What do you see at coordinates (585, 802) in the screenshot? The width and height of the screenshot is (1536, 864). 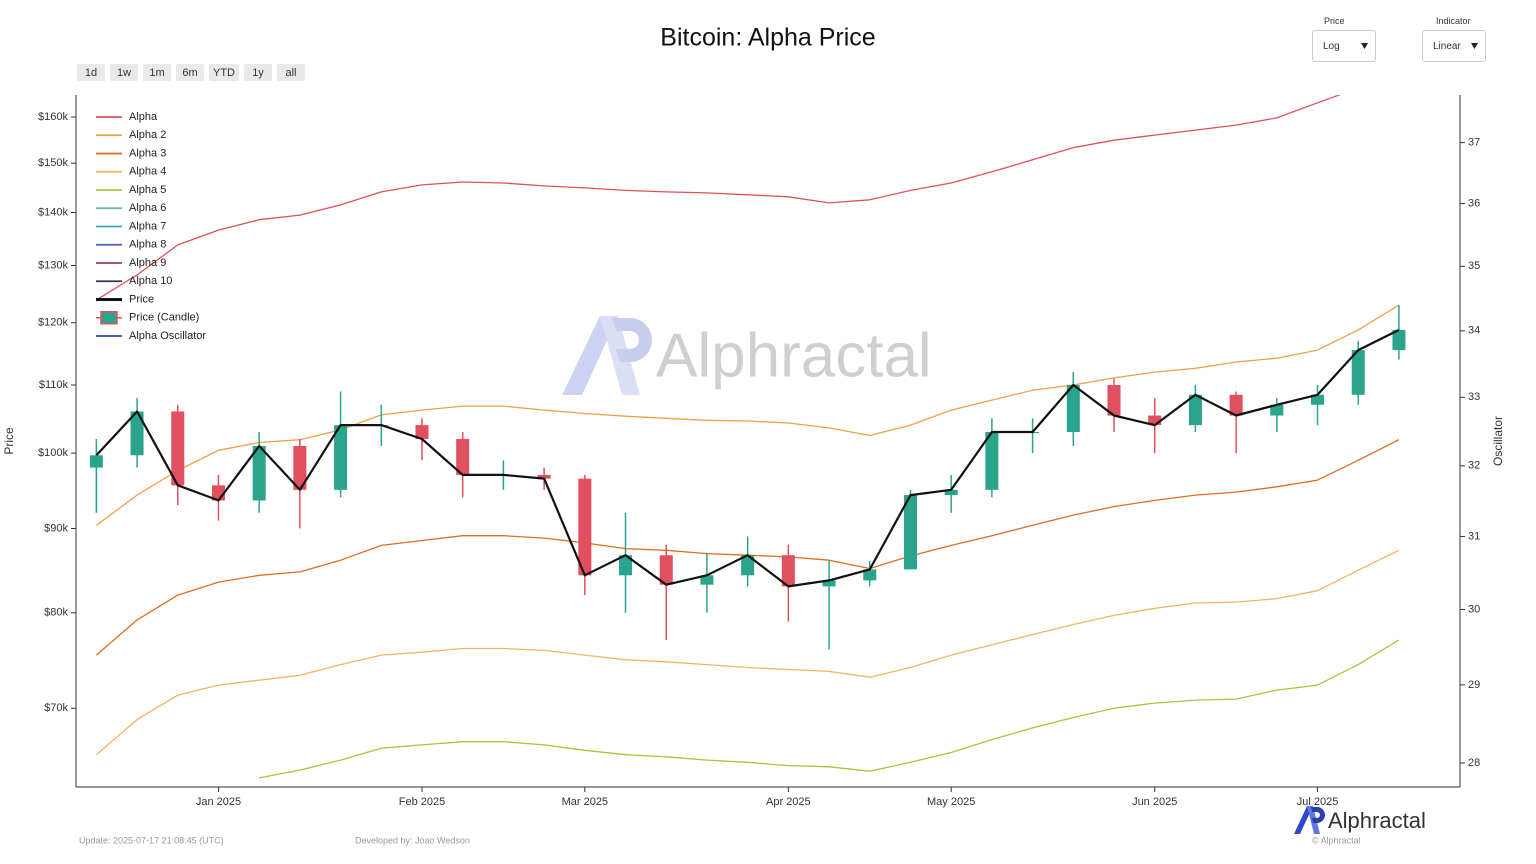 I see `x-tick-label: Mar 2025` at bounding box center [585, 802].